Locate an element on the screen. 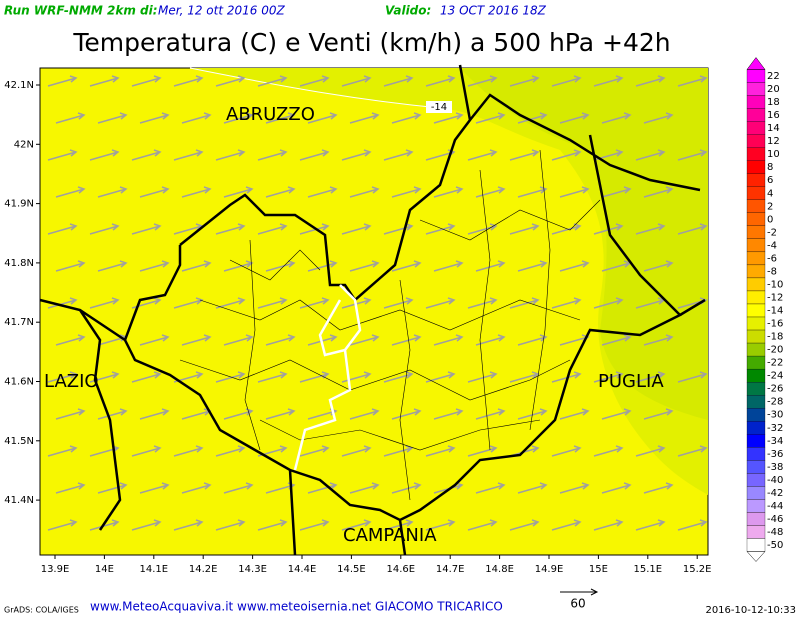 The image size is (800, 622). region-label: LAZIO is located at coordinates (71, 381).